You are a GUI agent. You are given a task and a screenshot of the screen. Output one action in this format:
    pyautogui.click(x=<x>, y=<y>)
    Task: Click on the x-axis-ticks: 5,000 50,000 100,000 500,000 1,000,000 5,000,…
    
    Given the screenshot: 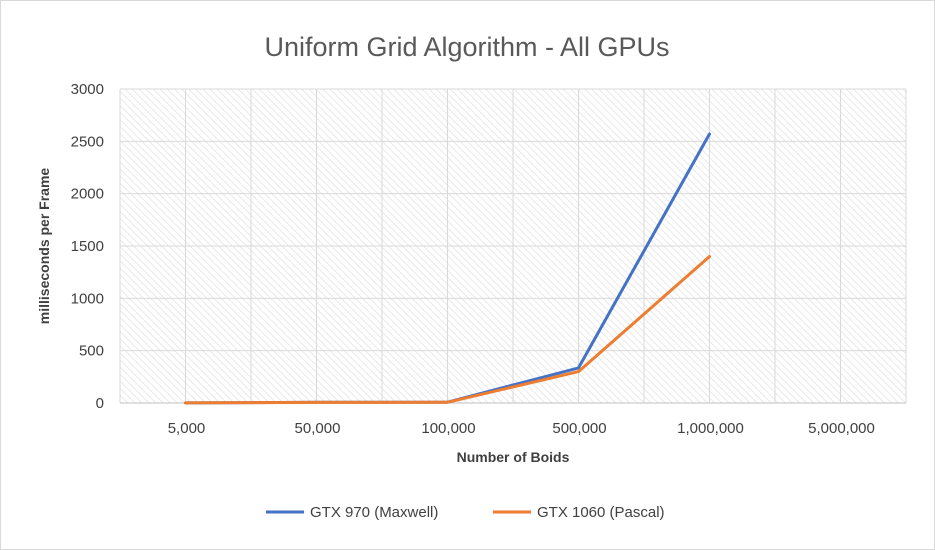 What is the action you would take?
    pyautogui.click(x=521, y=428)
    